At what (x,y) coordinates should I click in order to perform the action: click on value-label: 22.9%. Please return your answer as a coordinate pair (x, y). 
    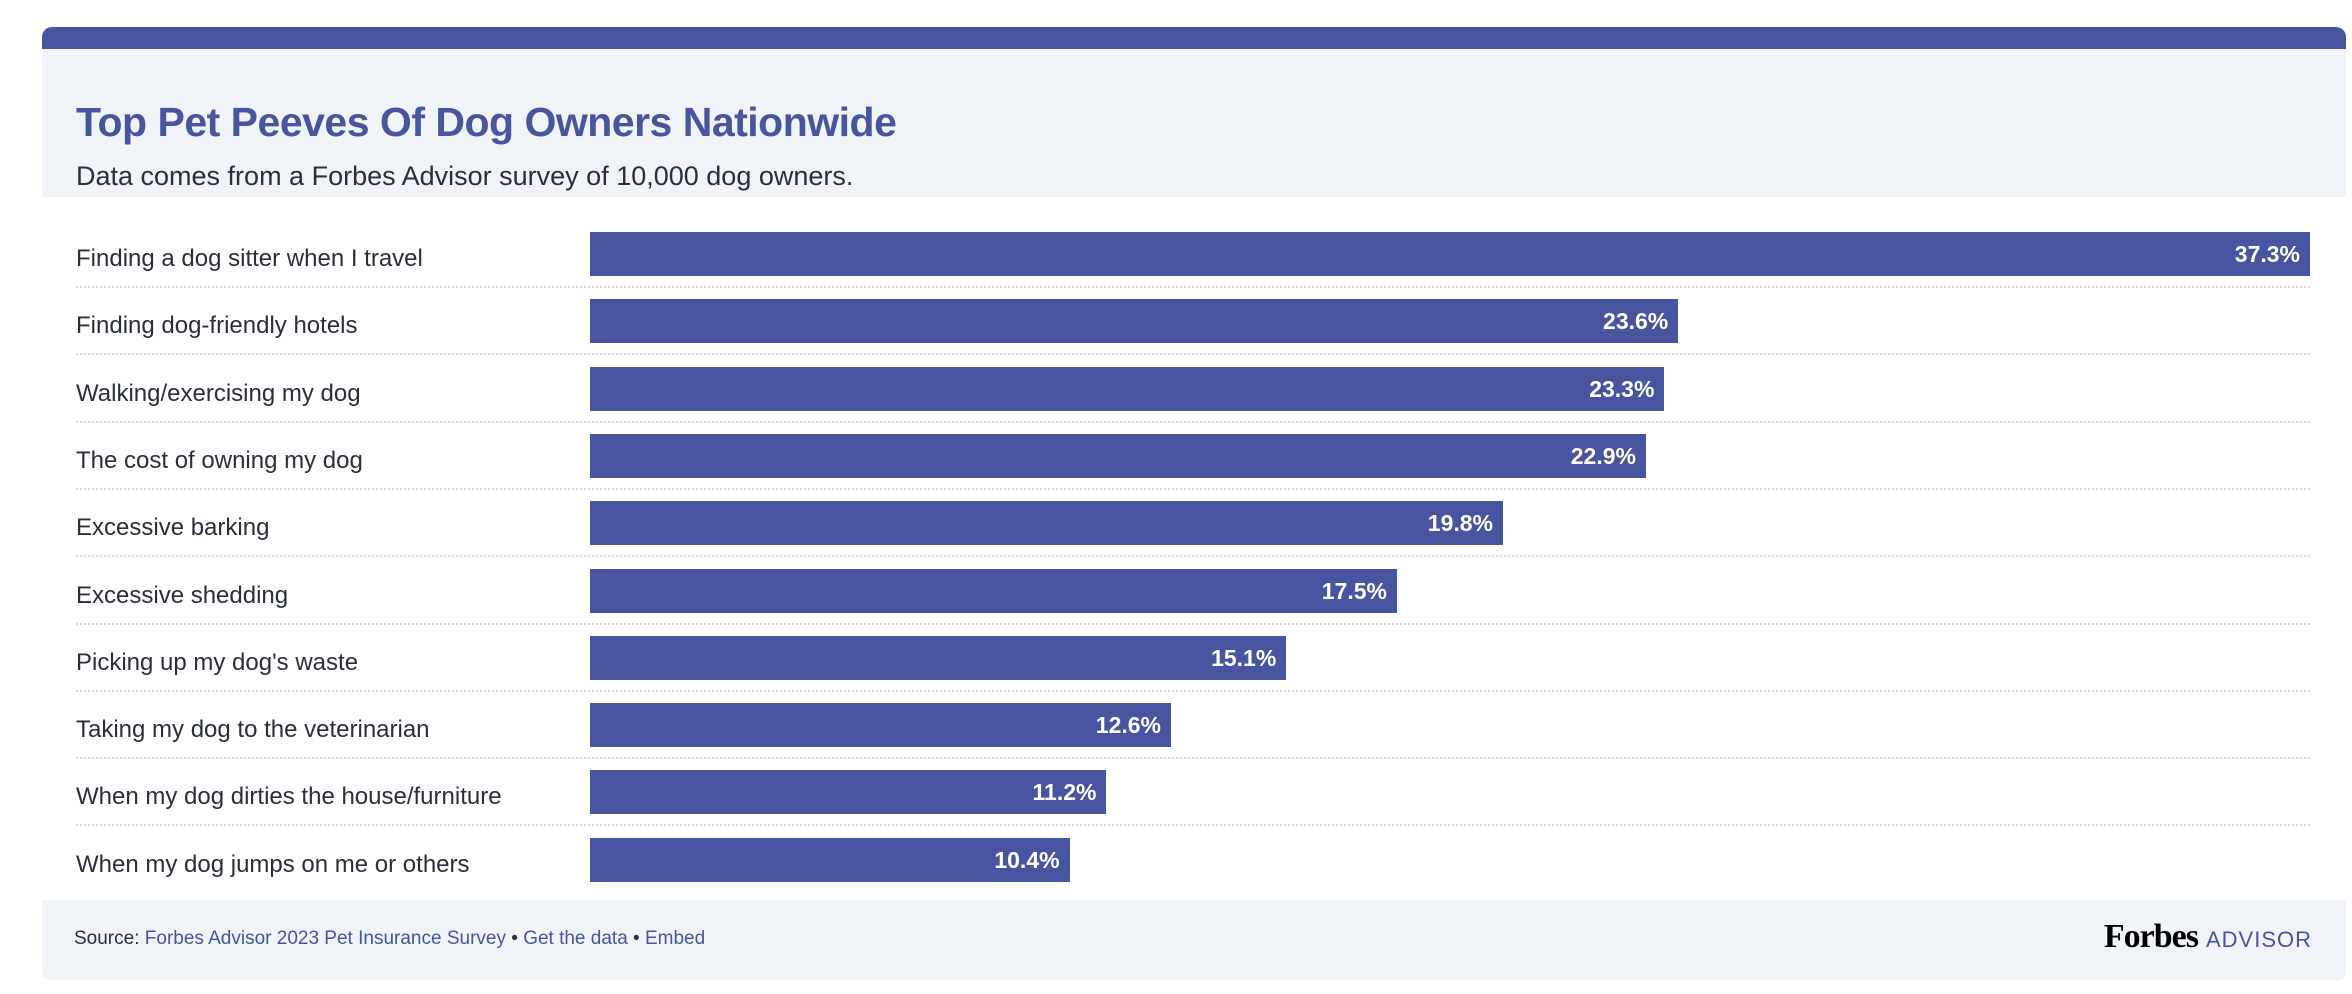
    Looking at the image, I should click on (1603, 455).